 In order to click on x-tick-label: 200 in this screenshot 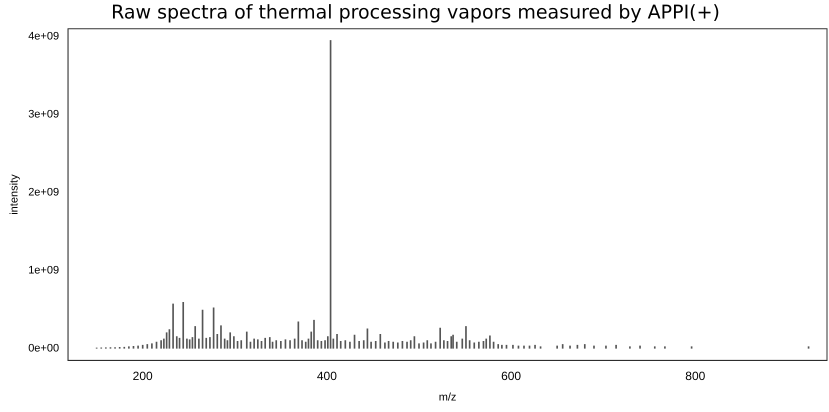, I will do `click(143, 375)`.